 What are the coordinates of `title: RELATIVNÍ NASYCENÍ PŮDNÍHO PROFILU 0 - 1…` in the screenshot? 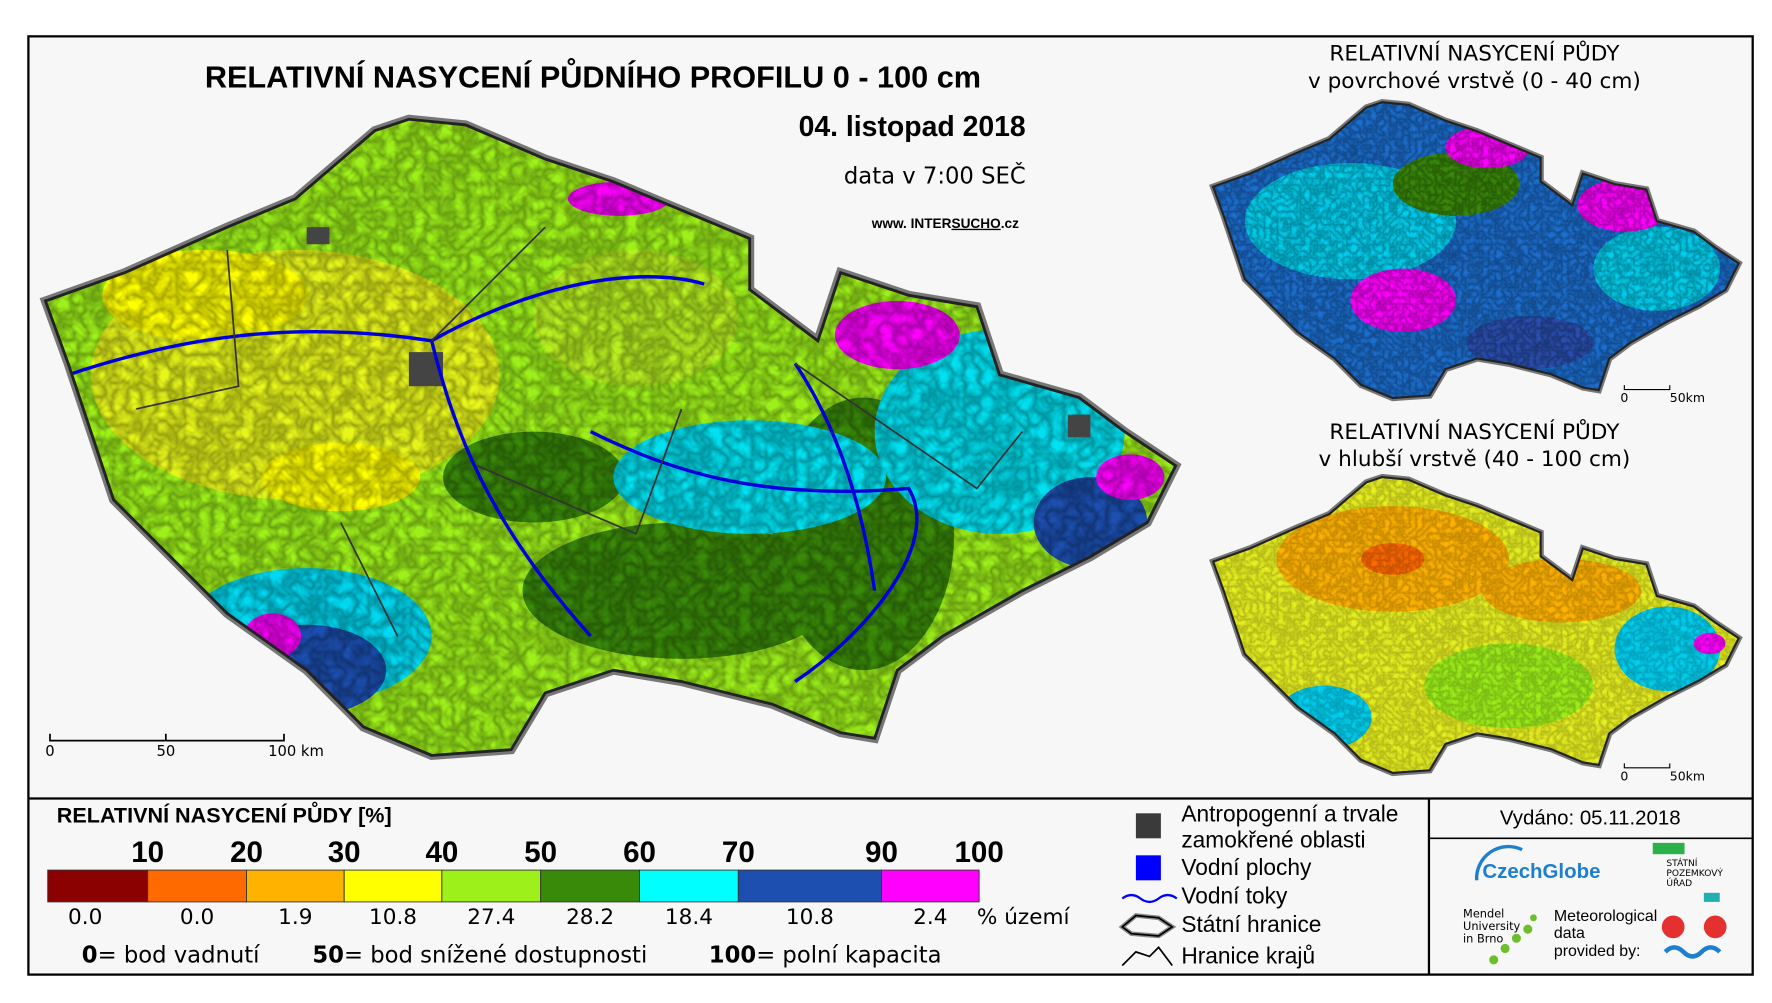 It's located at (593, 76).